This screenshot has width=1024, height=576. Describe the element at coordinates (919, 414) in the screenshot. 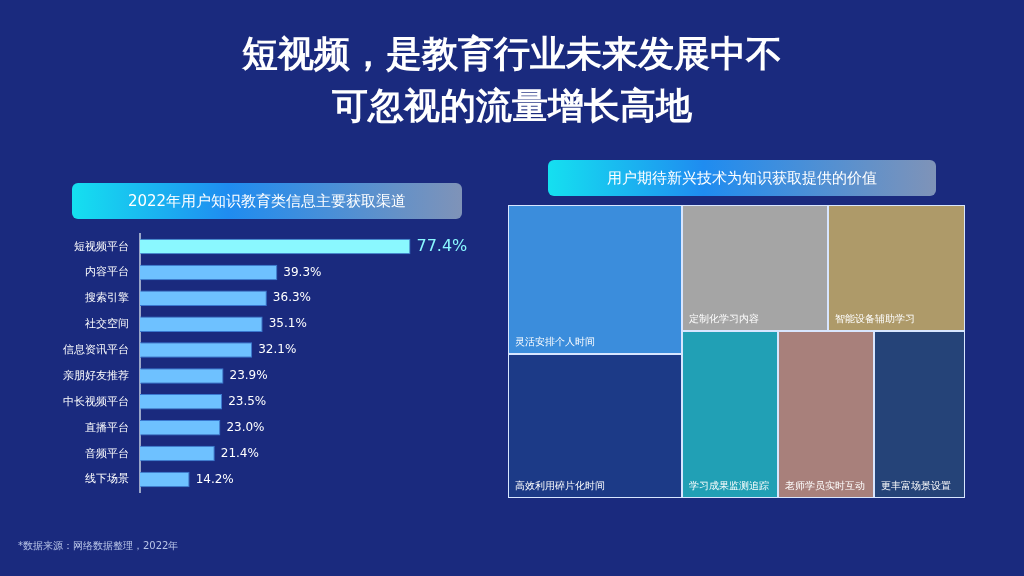

I see `category-label: 更丰富场景设置` at that location.